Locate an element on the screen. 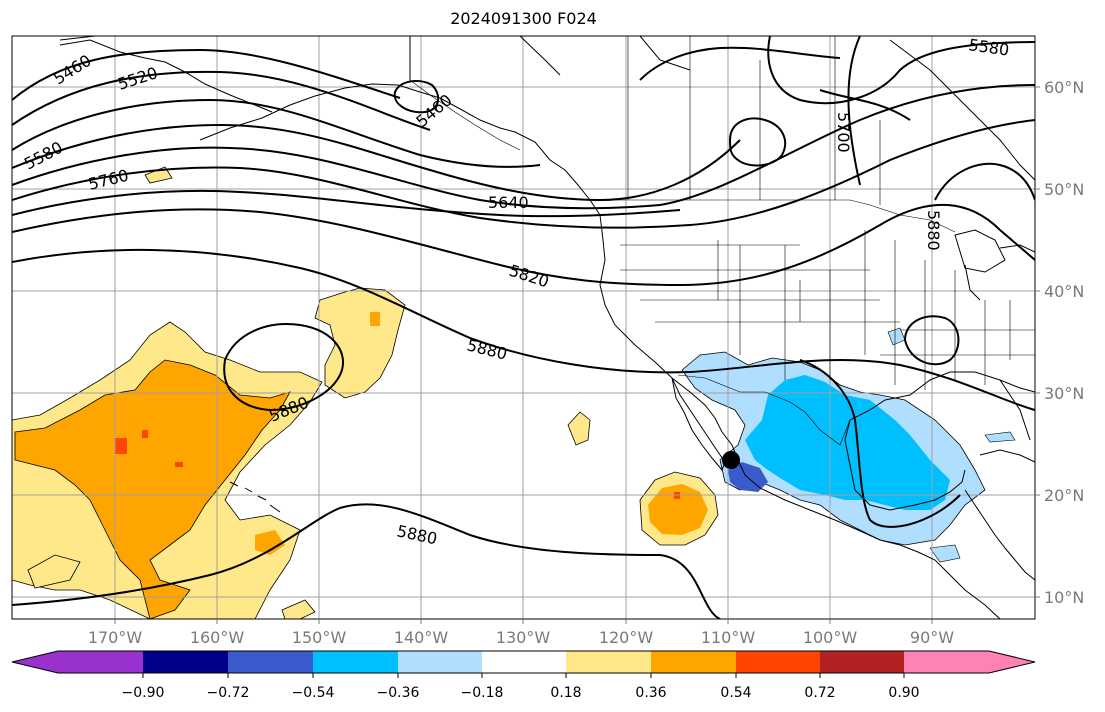 This screenshot has height=712, width=1105. positive-anomaly-orange-east is located at coordinates (678, 509).